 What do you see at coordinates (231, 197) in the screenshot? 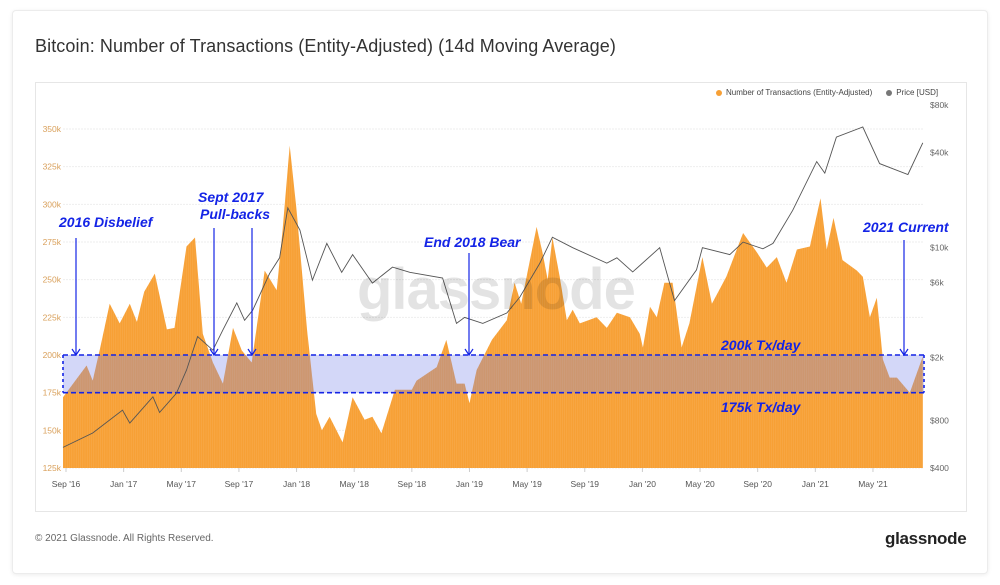
I see `annotation-sept2017-line1: Sept 2017` at bounding box center [231, 197].